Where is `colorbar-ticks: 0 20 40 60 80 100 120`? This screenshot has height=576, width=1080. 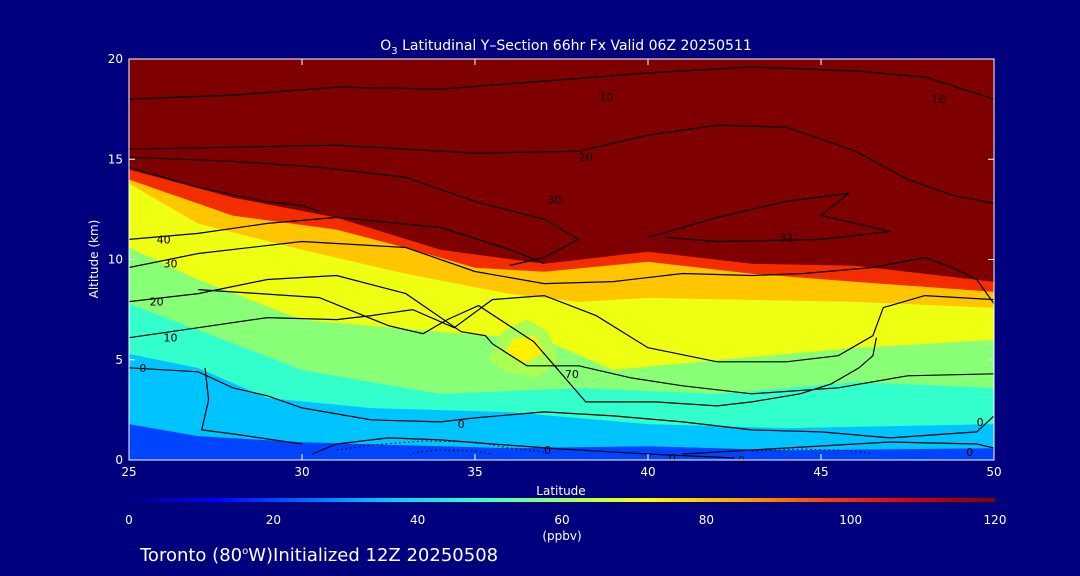
colorbar-ticks: 0 20 40 60 80 100 120 is located at coordinates (565, 520).